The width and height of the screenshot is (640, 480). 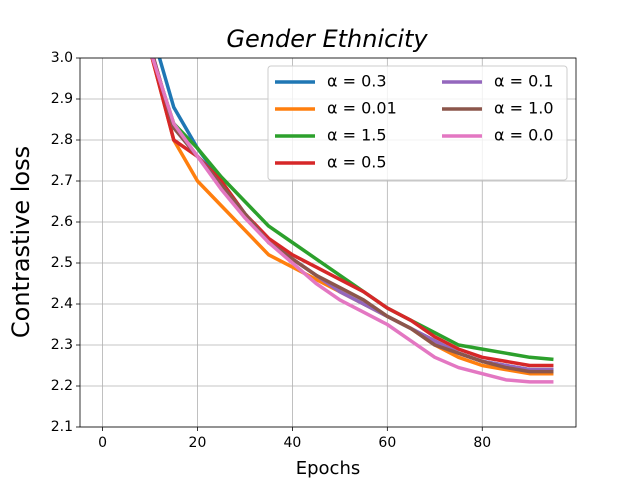 I want to click on x-axis-label: Epochs, so click(x=328, y=468).